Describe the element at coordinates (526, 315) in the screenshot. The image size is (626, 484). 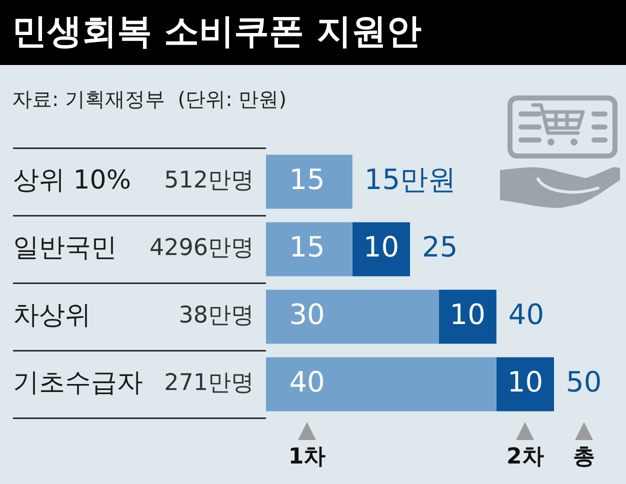
I see `total-label: 40` at that location.